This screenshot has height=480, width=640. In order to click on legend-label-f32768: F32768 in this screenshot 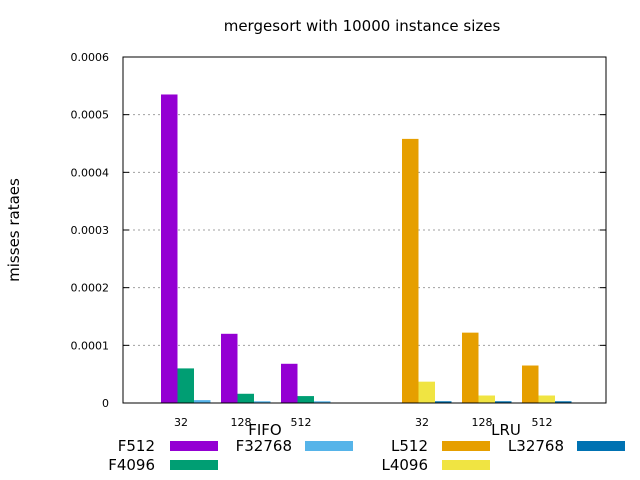, I will do `click(264, 446)`.